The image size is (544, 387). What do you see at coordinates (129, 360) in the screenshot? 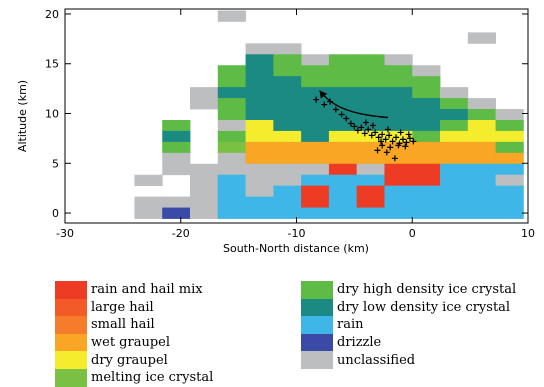
I see `legend-label: dry graupel` at bounding box center [129, 360].